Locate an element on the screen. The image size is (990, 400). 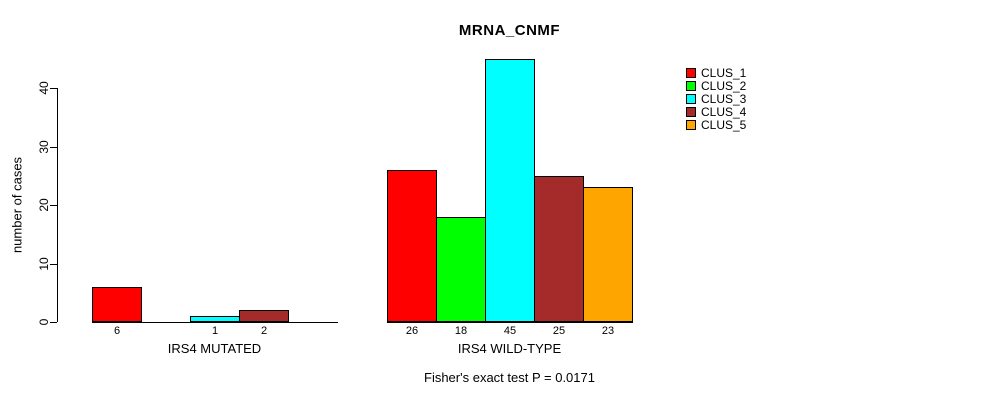
bar-value-label: 45 is located at coordinates (510, 331).